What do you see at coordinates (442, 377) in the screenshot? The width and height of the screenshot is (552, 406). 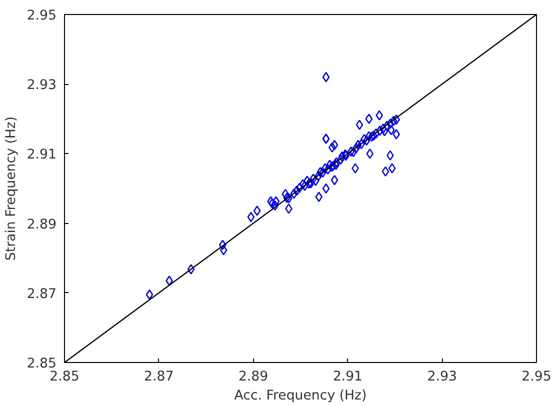 I see `x-tick-label: 2.93` at bounding box center [442, 377].